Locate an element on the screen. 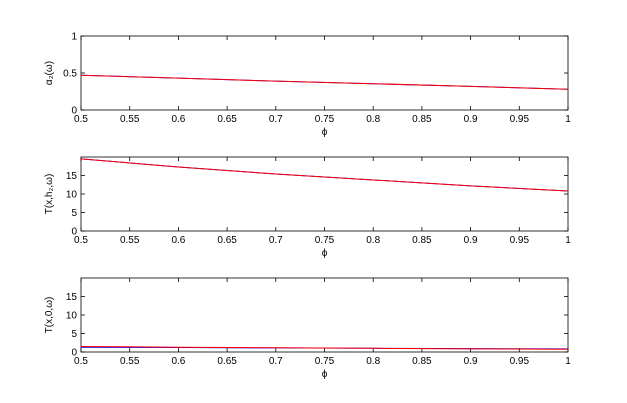  y-axis-label: T(x,h₂,ω) is located at coordinates (49, 194).